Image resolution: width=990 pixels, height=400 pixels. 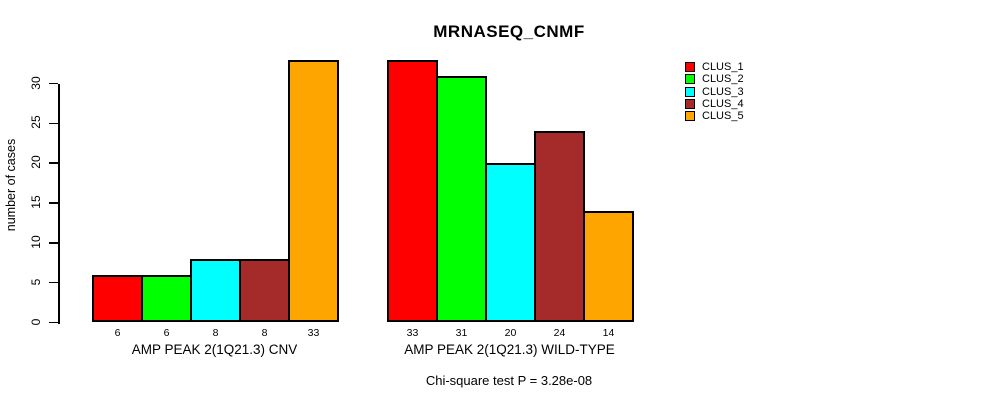 I want to click on bar-value-label: 24, so click(x=559, y=333).